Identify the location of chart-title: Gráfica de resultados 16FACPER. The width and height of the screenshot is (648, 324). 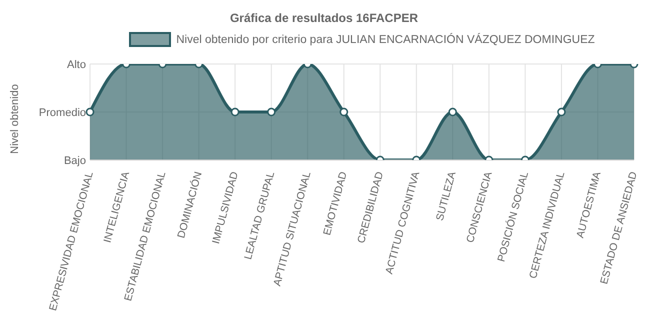
(324, 18).